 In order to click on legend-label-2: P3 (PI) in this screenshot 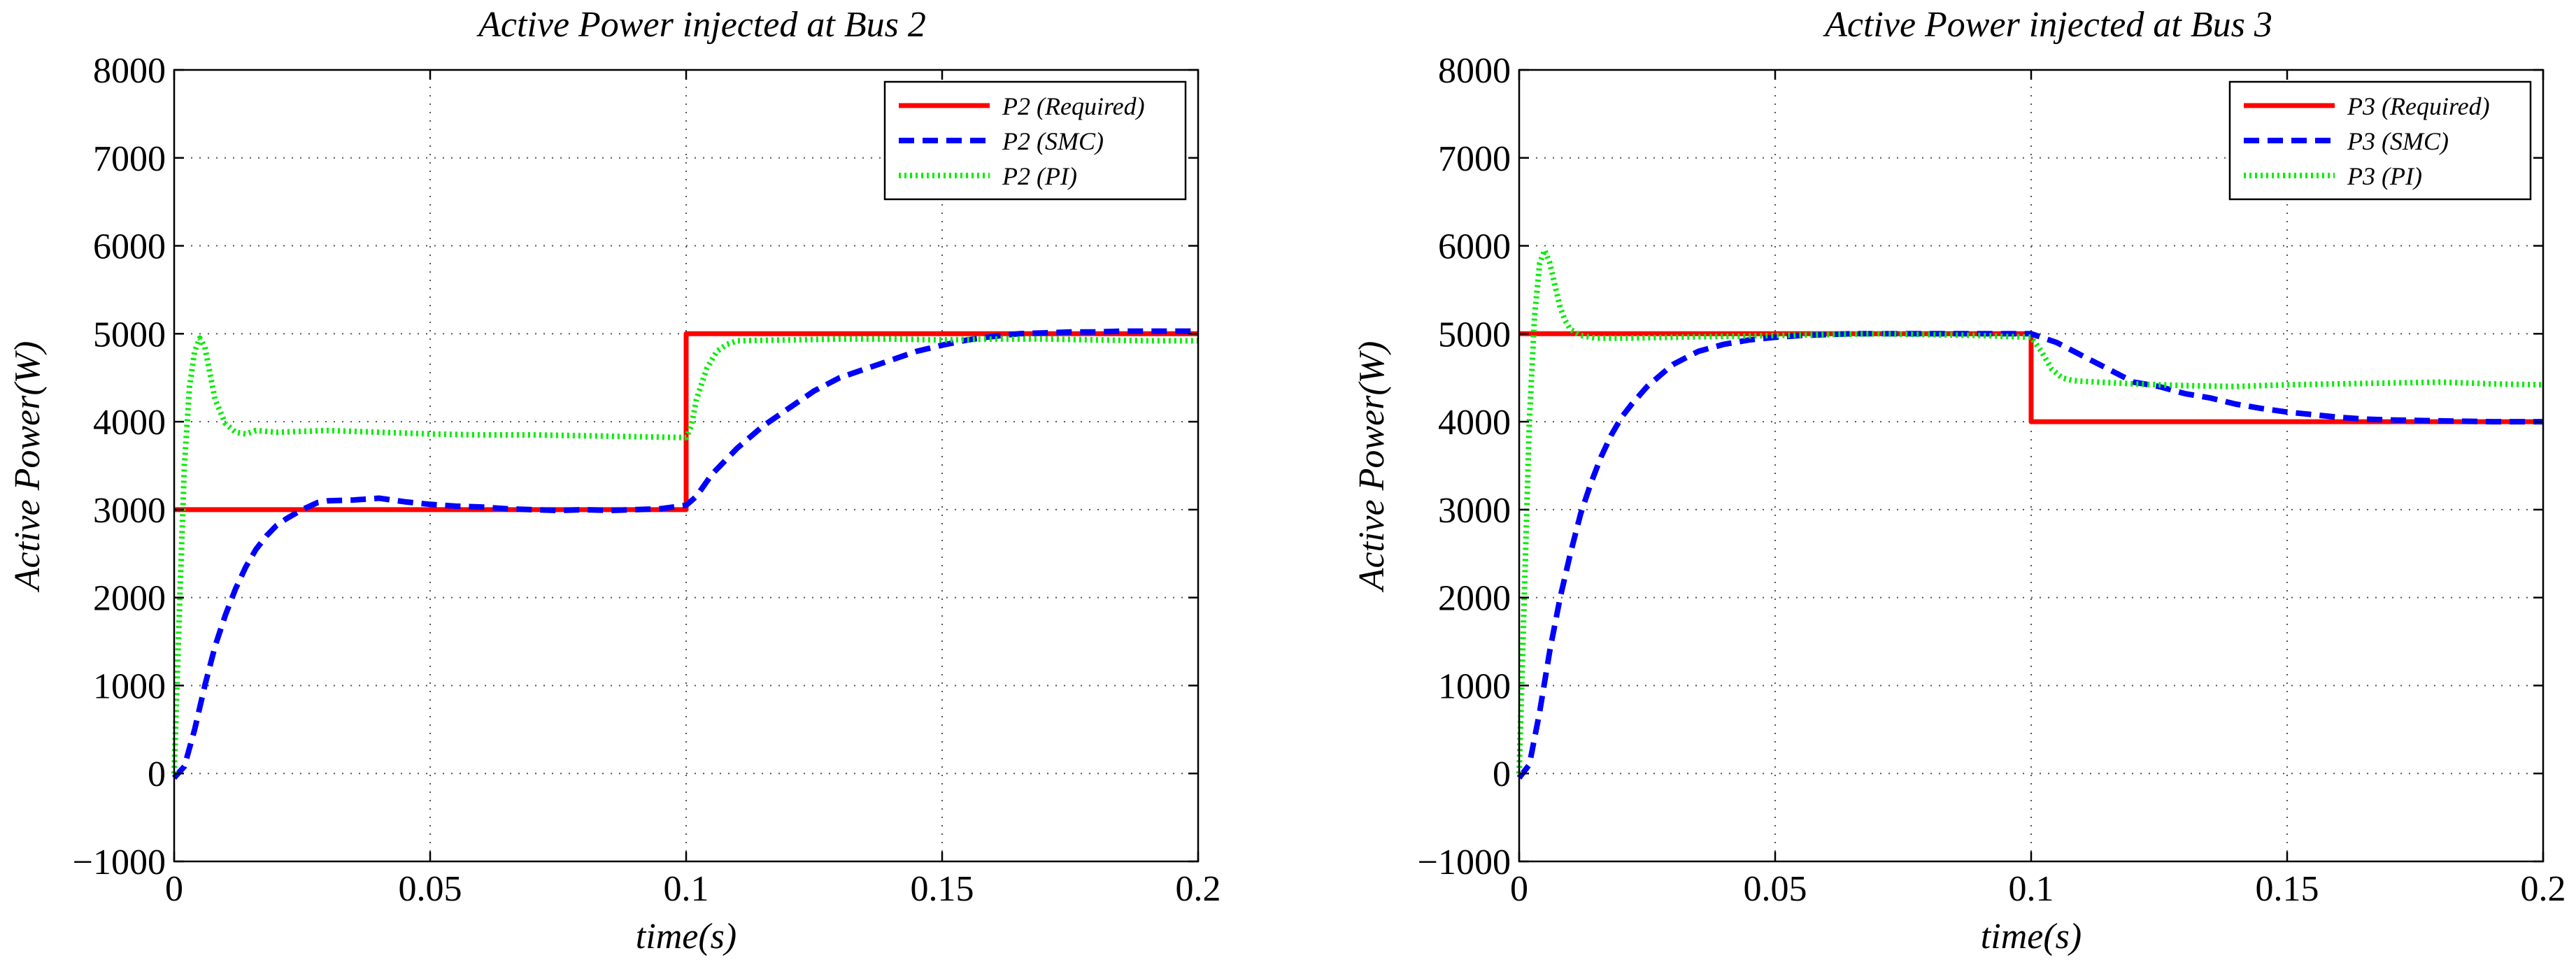, I will do `click(2384, 176)`.